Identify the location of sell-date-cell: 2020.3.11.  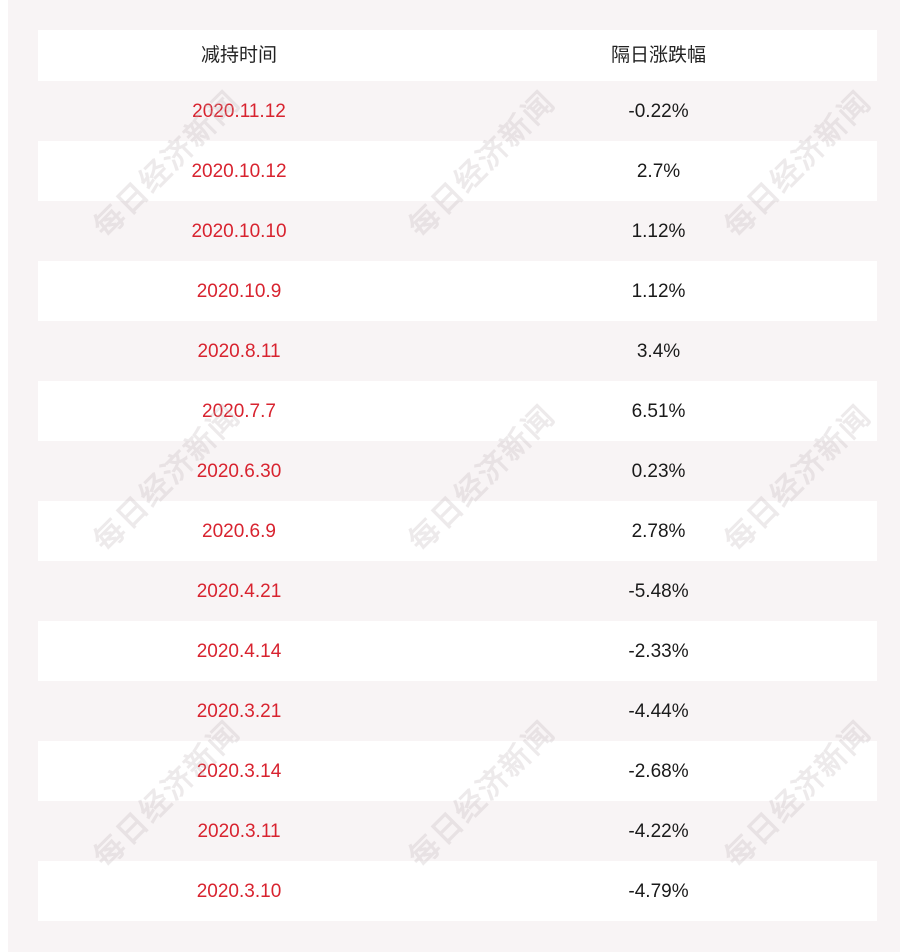
(239, 831).